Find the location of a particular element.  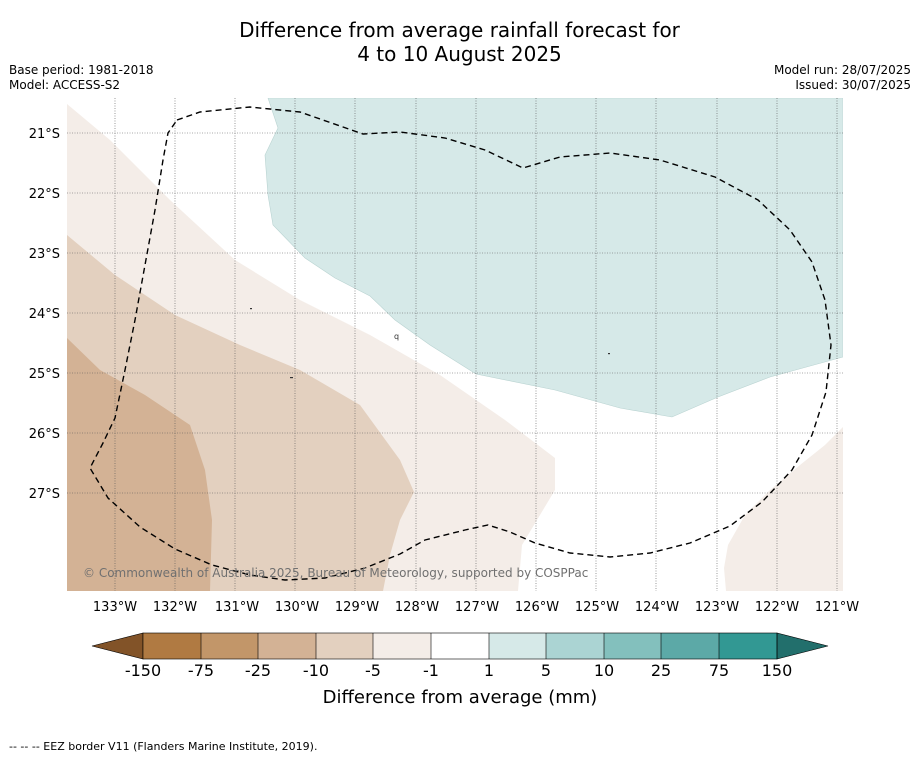

lat-label: 25°S is located at coordinates (44, 374).